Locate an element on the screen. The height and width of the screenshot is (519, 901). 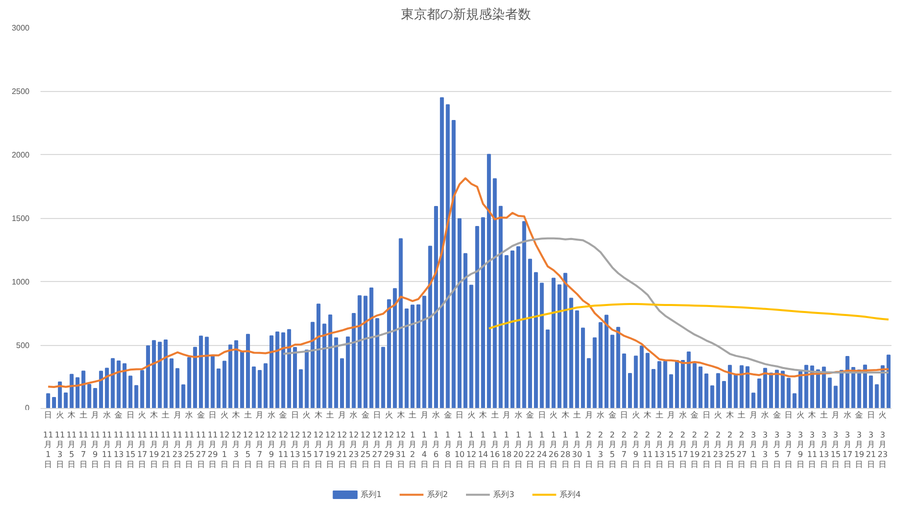
category-label: 日 1月24日 is located at coordinates (541, 439).